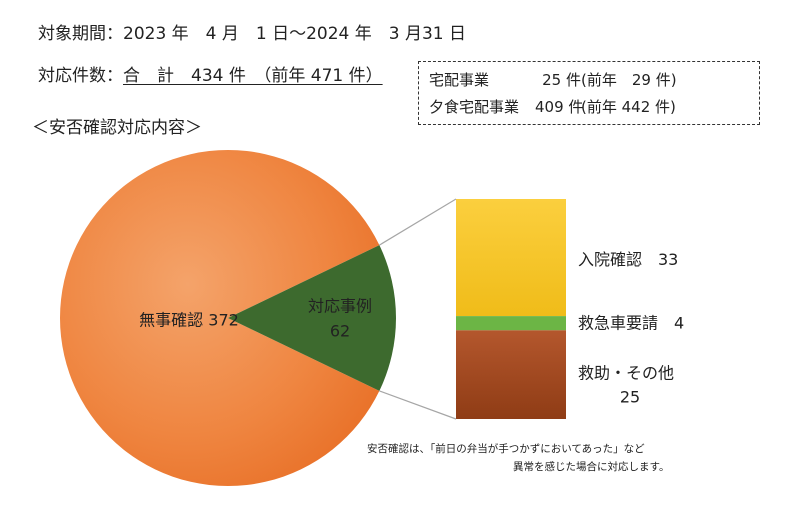 This screenshot has width=800, height=508. Describe the element at coordinates (189, 320) in the screenshot. I see `pie-label-safe: 無事確認 372` at that location.